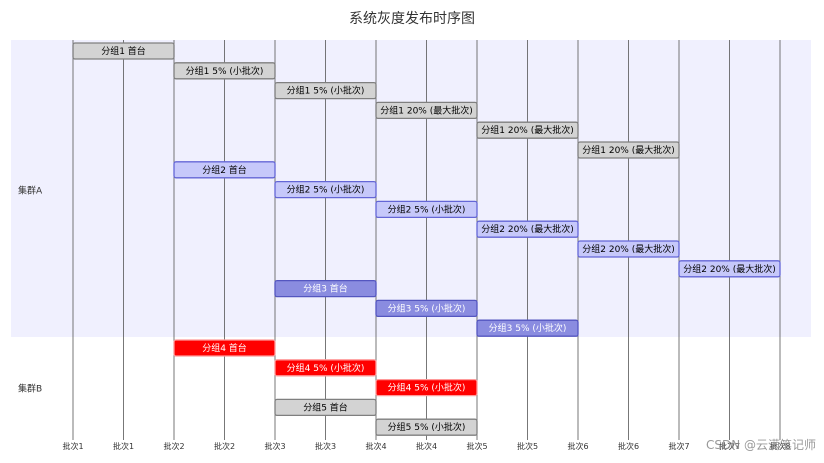  What do you see at coordinates (412, 19) in the screenshot?
I see `chart-title: 系统灰度发布时序图` at bounding box center [412, 19].